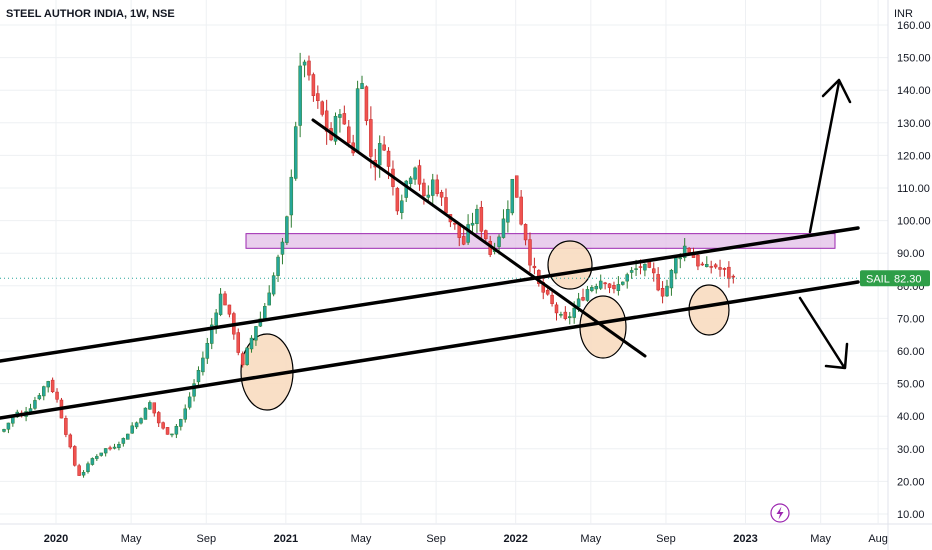 Image resolution: width=932 pixels, height=550 pixels. What do you see at coordinates (90, 14) in the screenshot?
I see `chart-title: STEEL AUTHOR INDIA, 1W, NSE` at bounding box center [90, 14].